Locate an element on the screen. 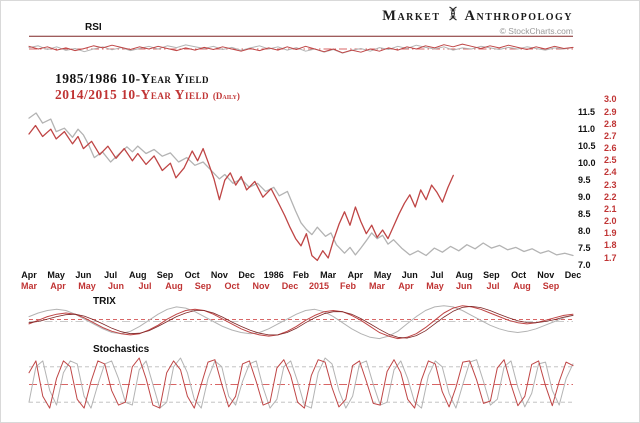 Image resolution: width=640 pixels, height=423 pixels. brand-anthropology: Anthropology is located at coordinates (518, 15).